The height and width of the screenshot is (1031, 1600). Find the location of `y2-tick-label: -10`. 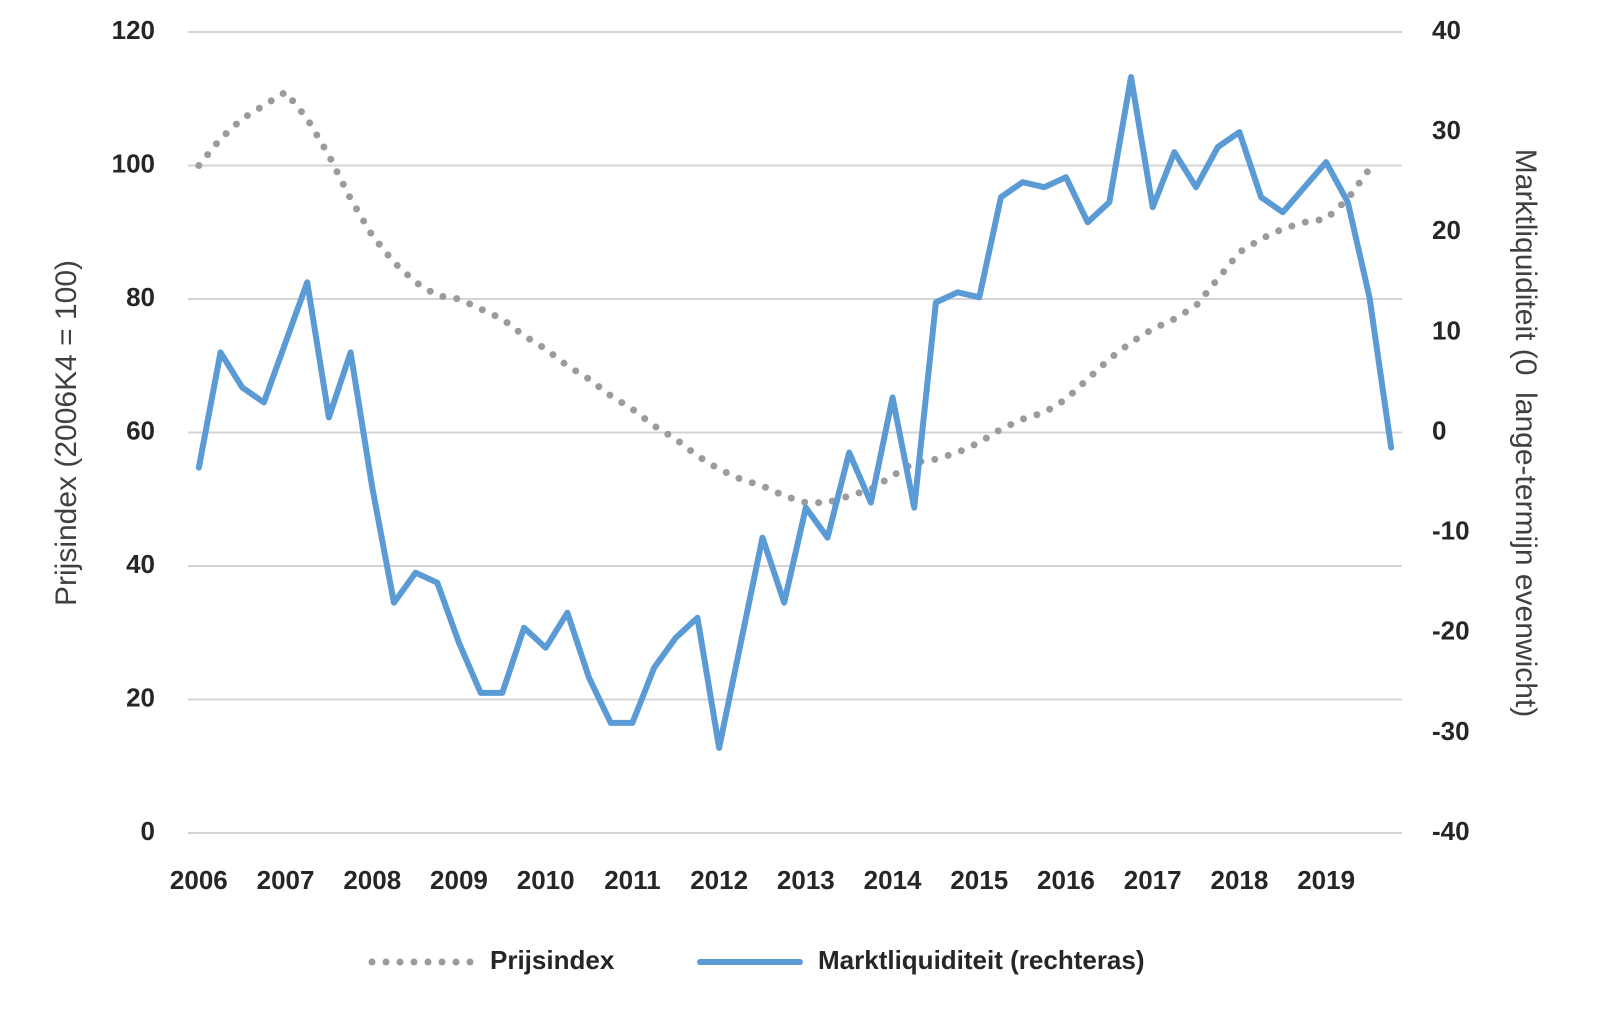

y2-tick-label: -10 is located at coordinates (1451, 531).